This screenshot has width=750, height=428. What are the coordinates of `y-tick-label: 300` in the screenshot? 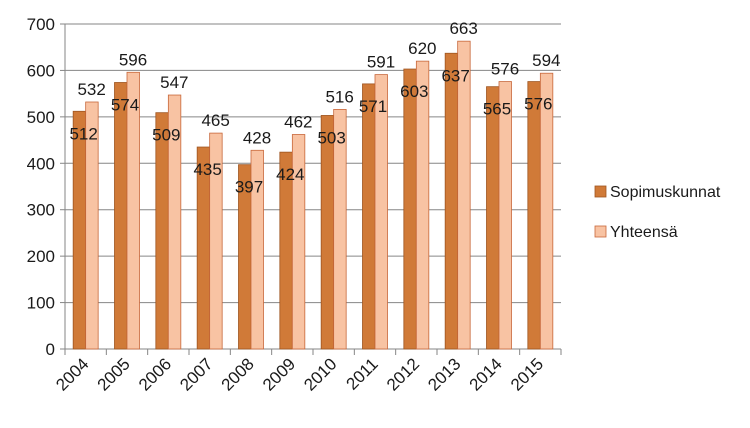 It's located at (41, 210).